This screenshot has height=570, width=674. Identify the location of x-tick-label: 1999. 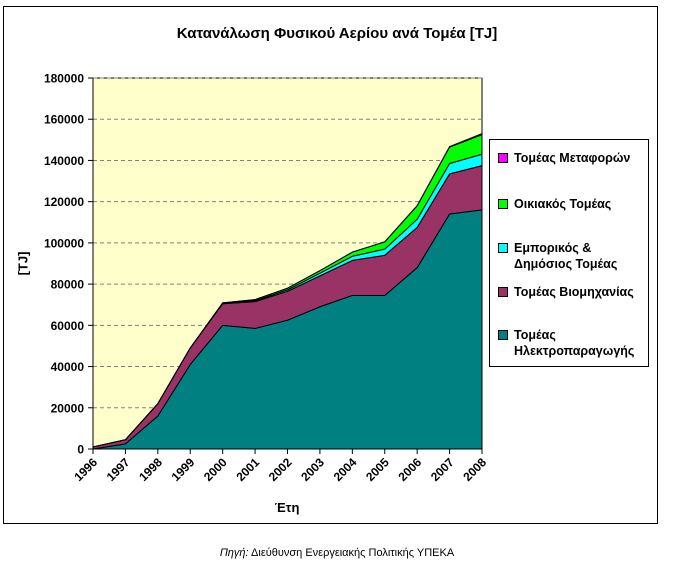
(183, 469).